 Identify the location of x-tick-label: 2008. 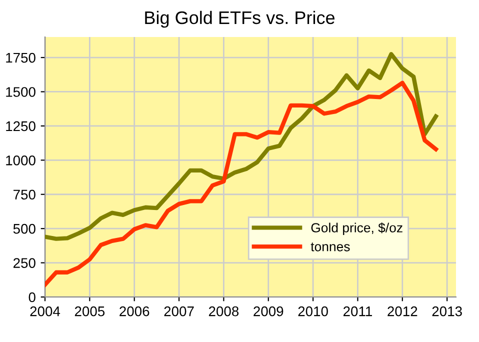
(223, 311).